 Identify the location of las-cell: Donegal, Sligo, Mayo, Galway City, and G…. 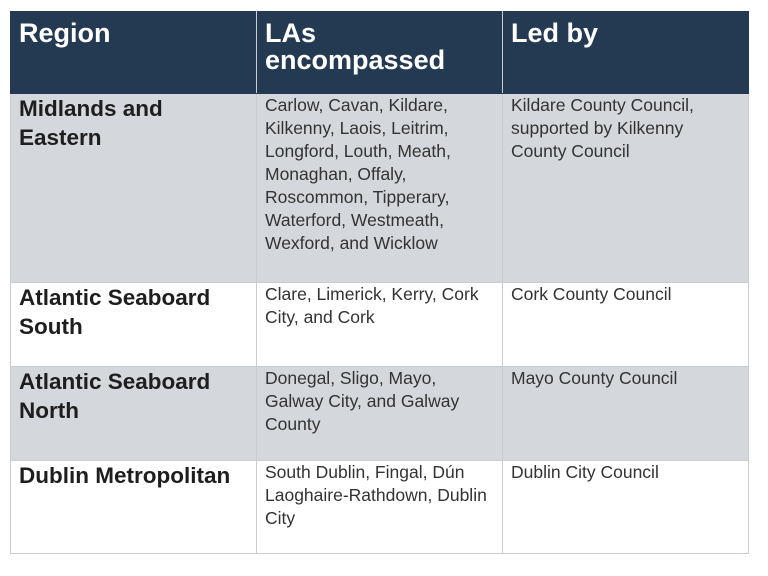
(379, 413).